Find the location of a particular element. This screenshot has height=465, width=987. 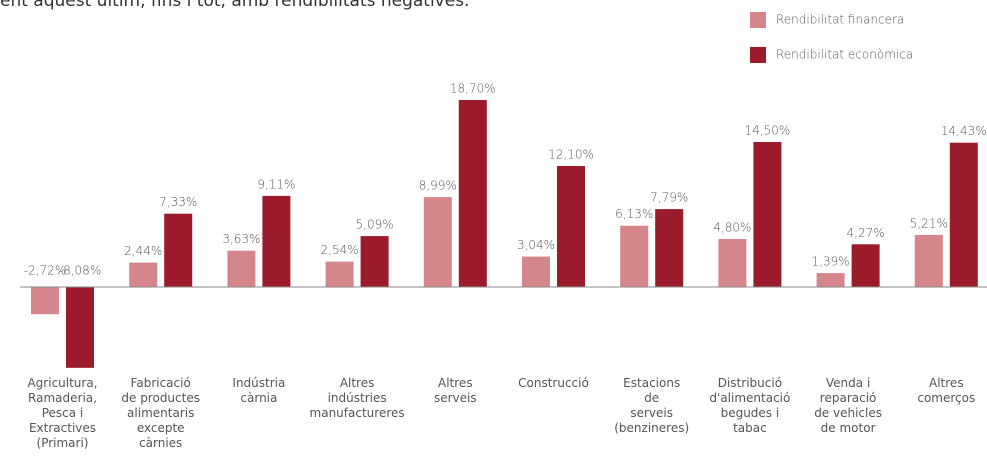

value-label: 7,79% is located at coordinates (669, 198).